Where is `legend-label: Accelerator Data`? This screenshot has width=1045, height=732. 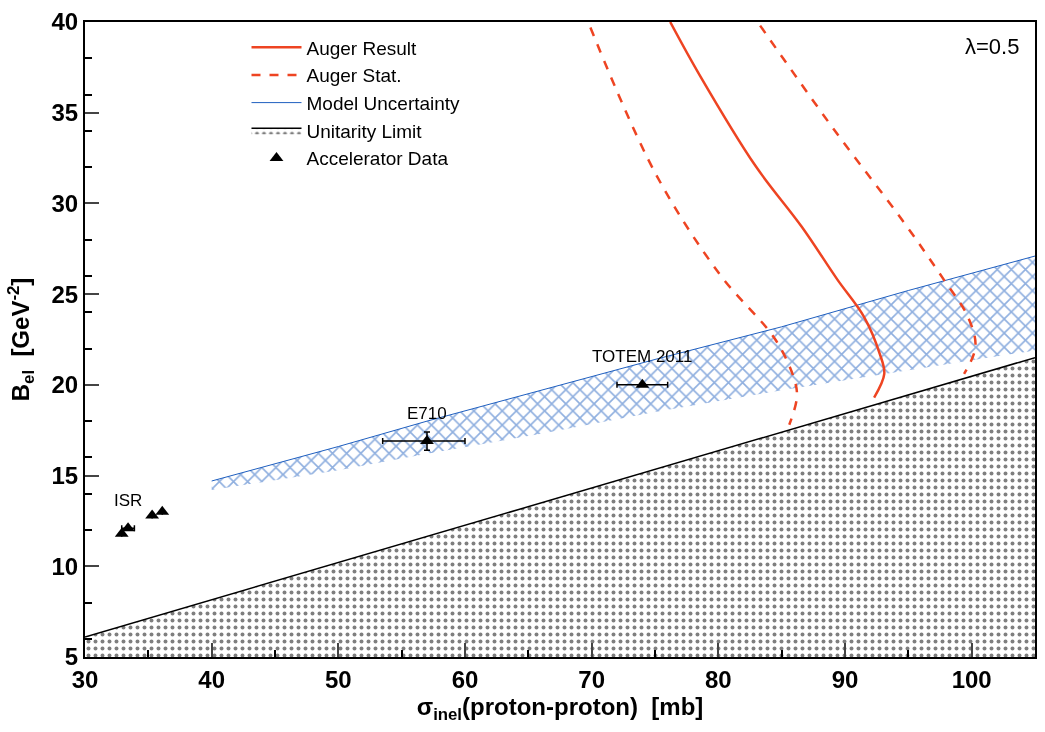
legend-label: Accelerator Data is located at coordinates (377, 159).